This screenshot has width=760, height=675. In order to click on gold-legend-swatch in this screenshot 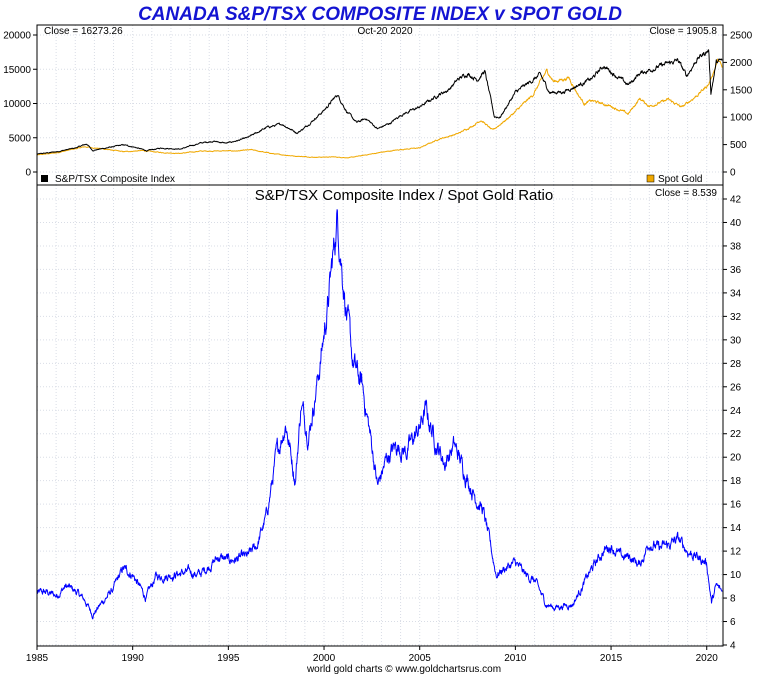, I will do `click(650, 178)`.